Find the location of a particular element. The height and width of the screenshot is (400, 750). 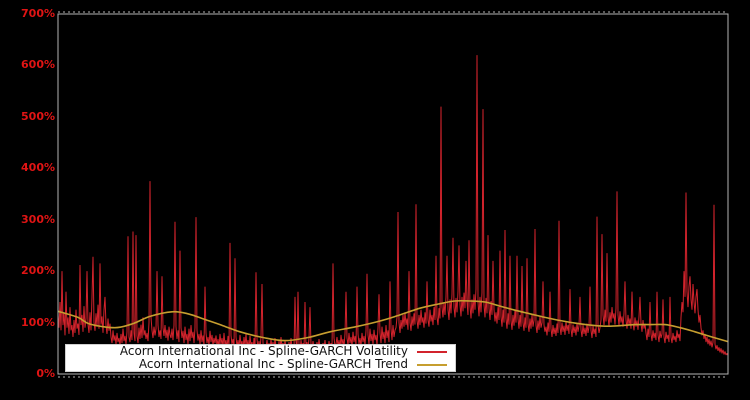

y-tick-label-200: 200% is located at coordinates (38, 271).